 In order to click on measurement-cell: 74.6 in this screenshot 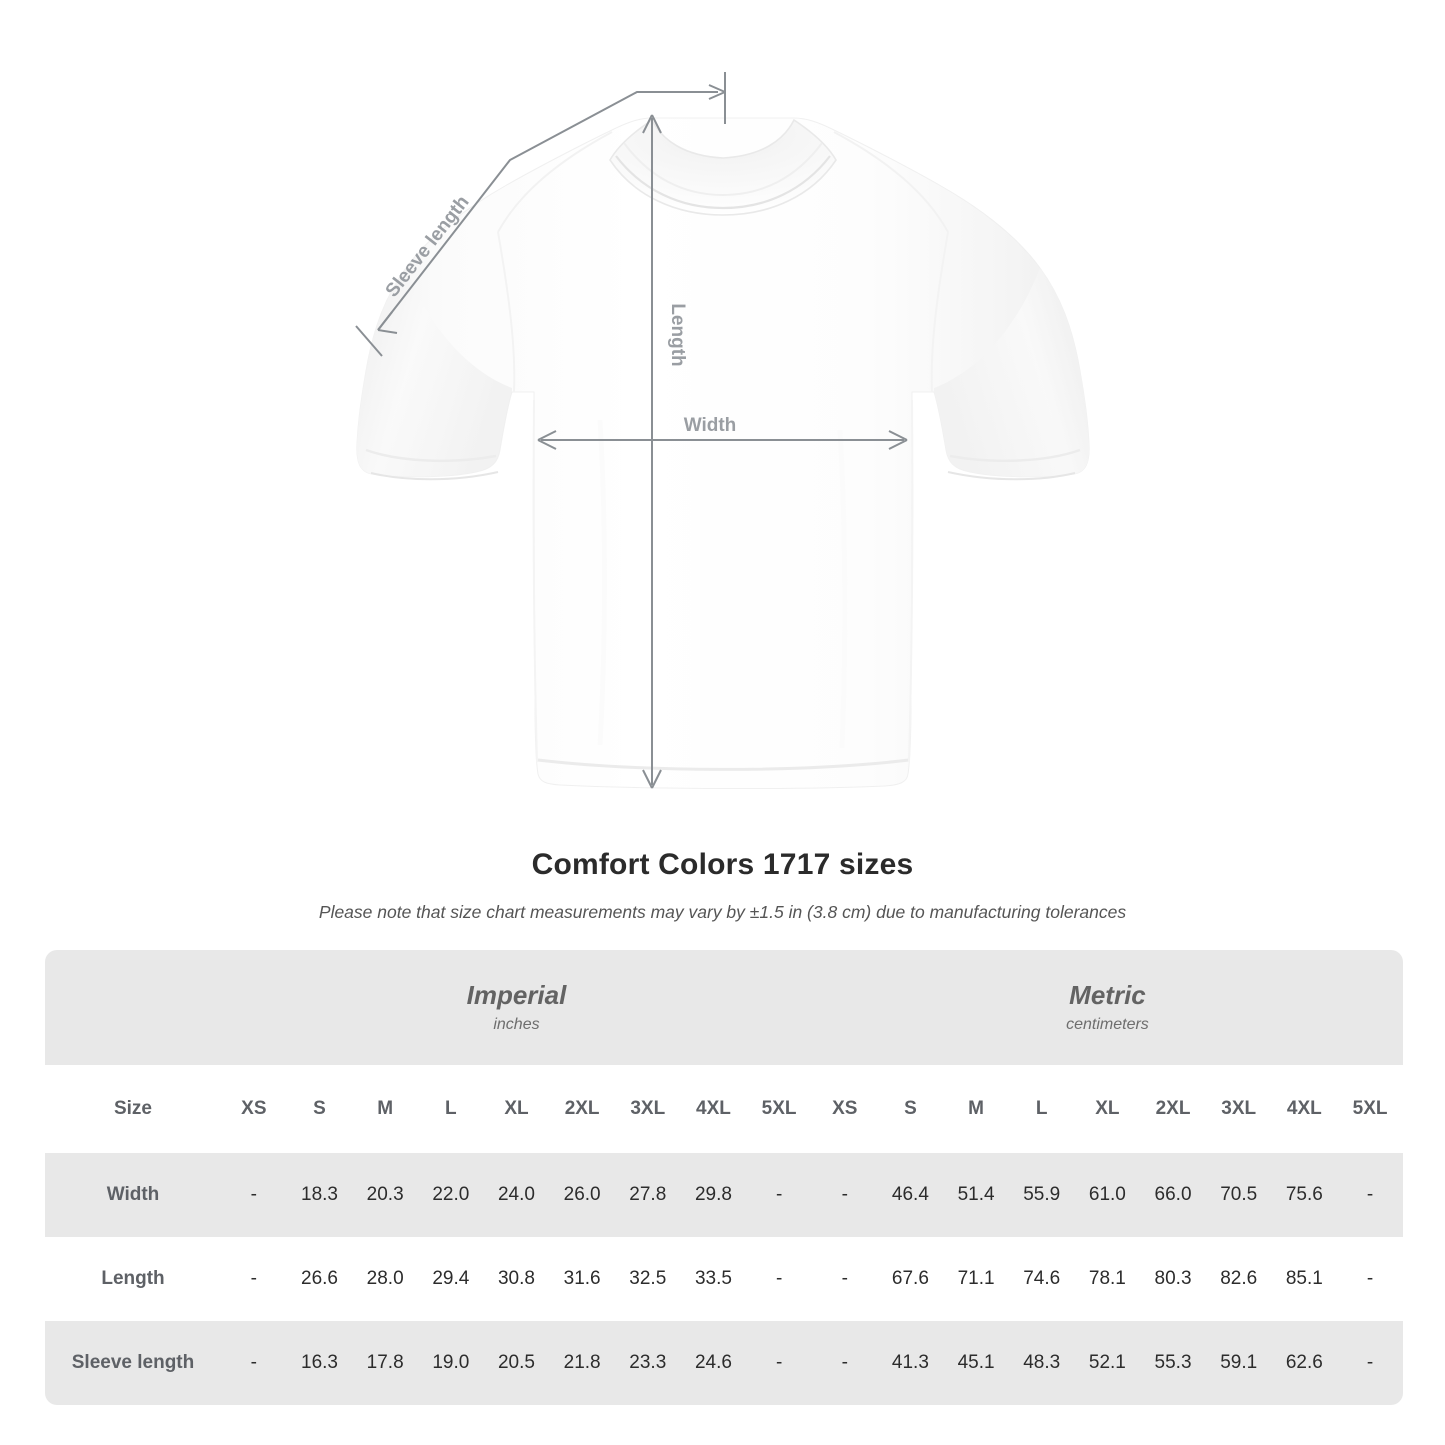, I will do `click(1041, 1279)`.